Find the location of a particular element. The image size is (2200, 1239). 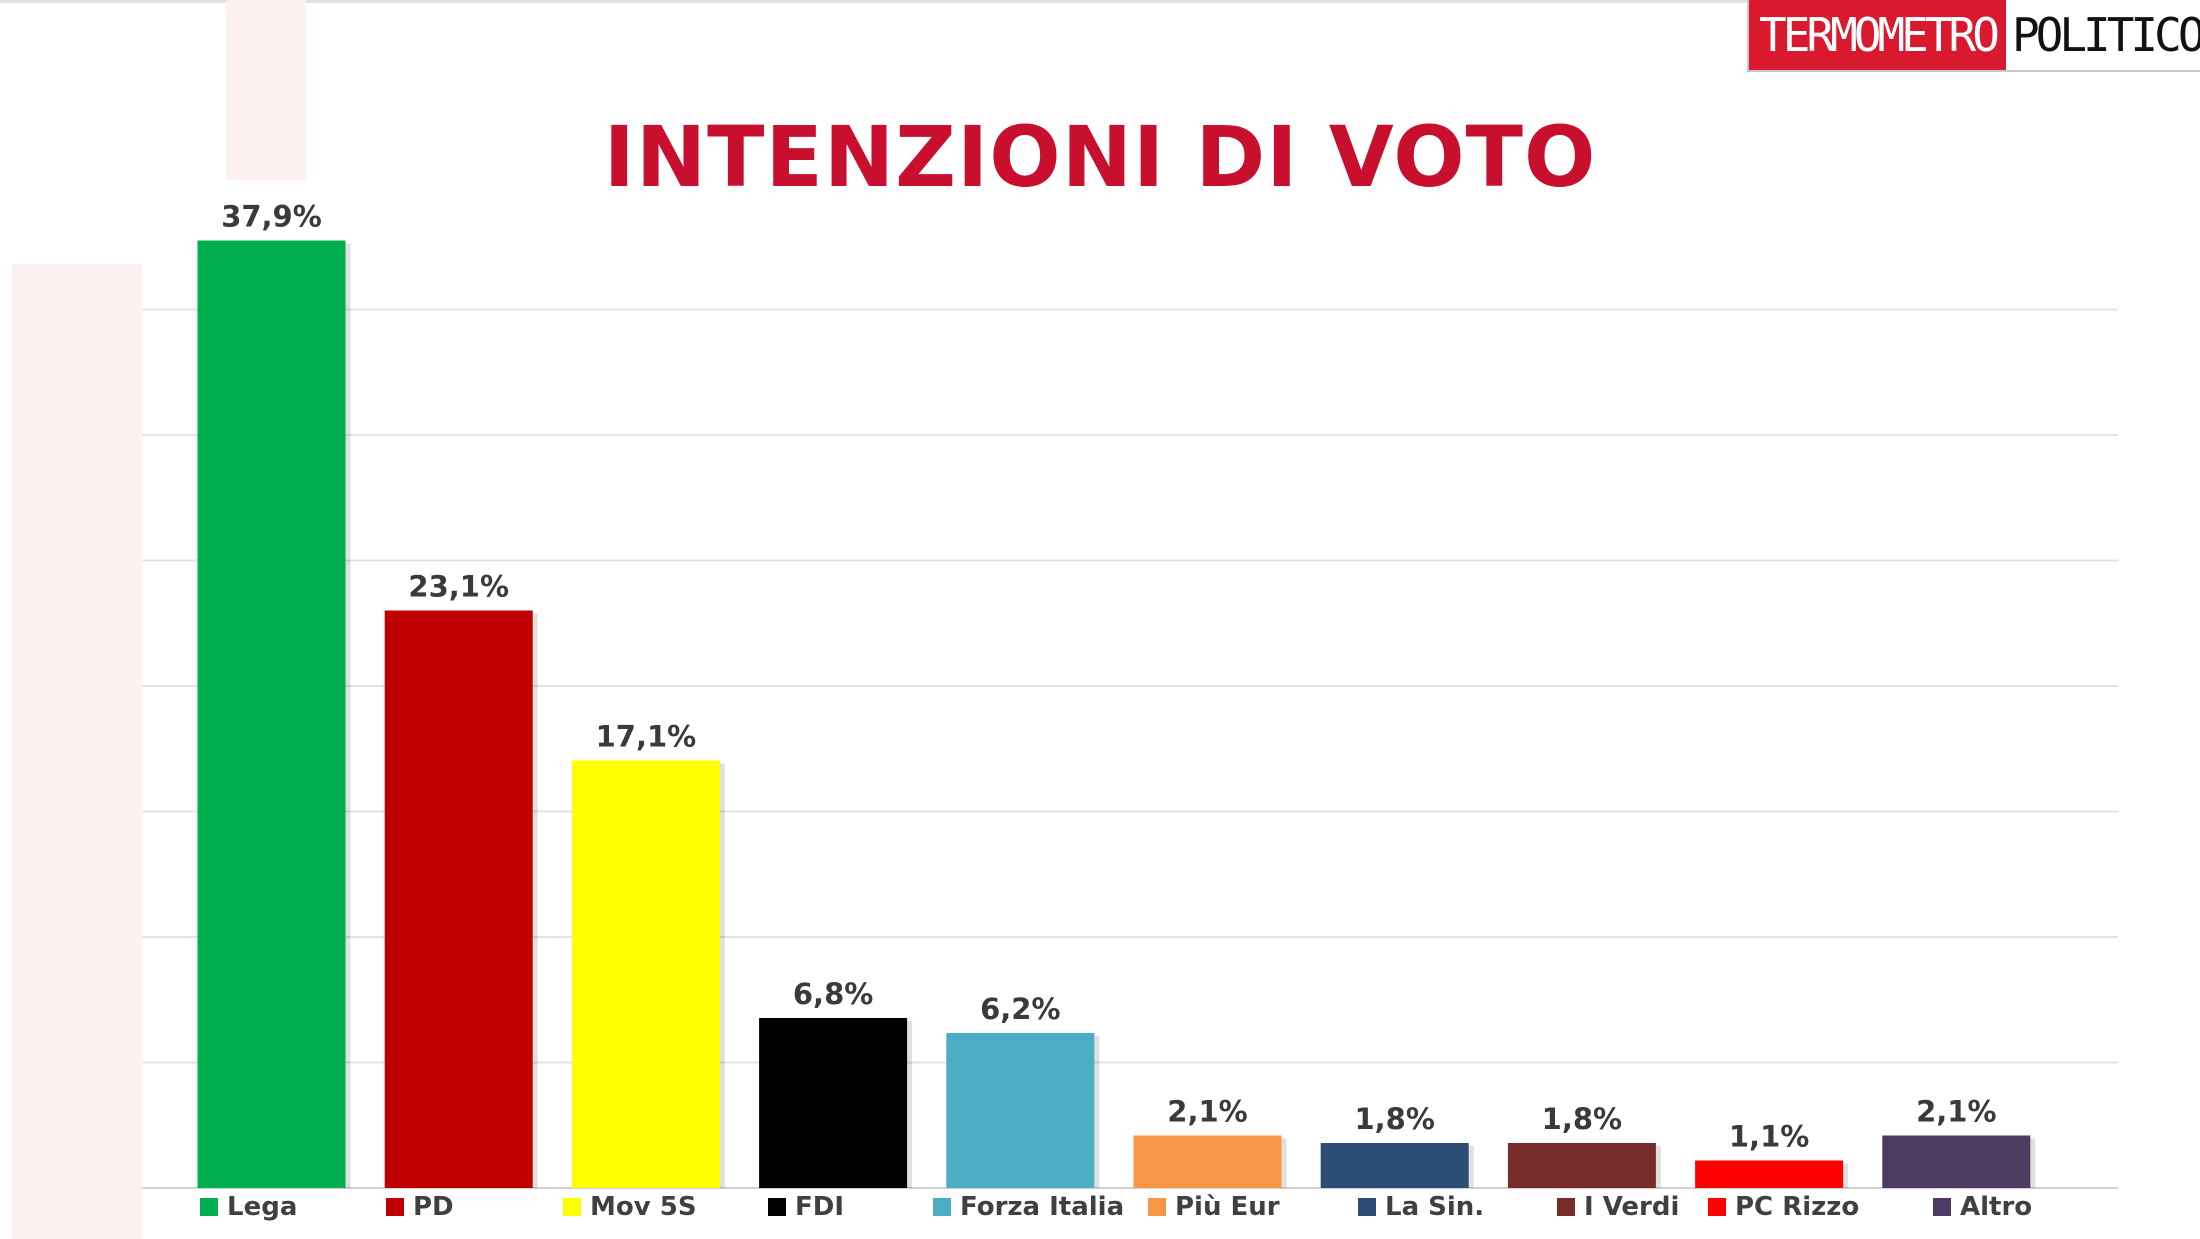

legend-item: Forza Italia is located at coordinates (1028, 1207).